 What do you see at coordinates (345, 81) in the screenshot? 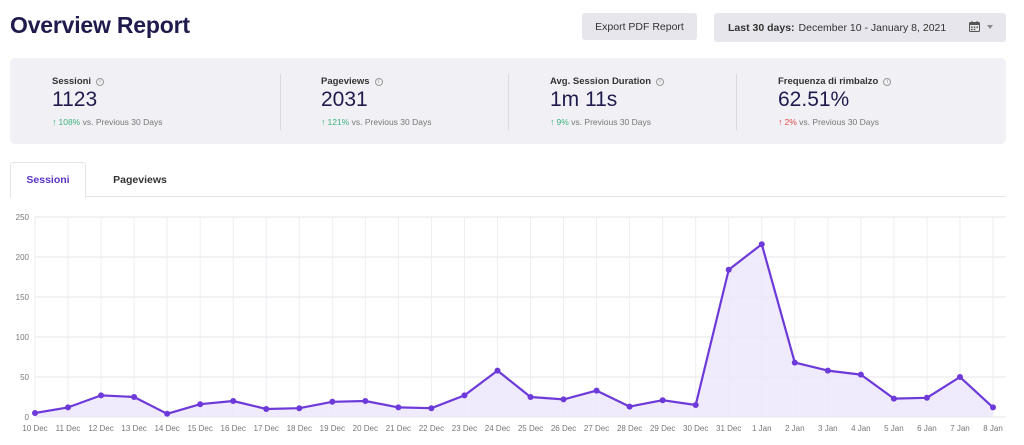
I see `stat-name: Pageviews` at bounding box center [345, 81].